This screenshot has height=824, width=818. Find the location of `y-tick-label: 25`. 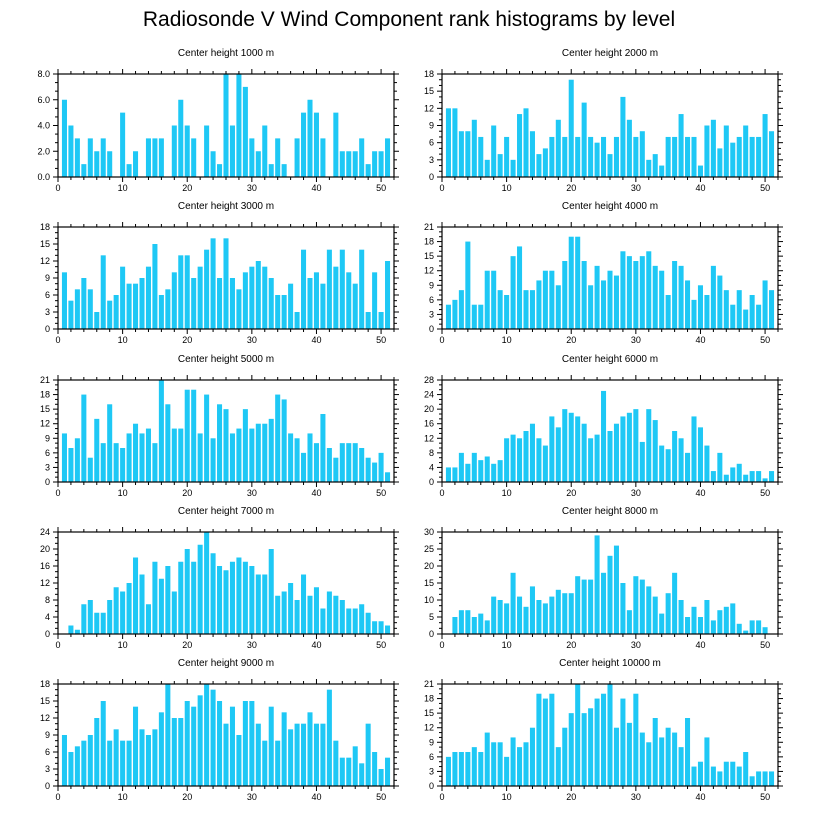

y-tick-label: 25 is located at coordinates (429, 549).